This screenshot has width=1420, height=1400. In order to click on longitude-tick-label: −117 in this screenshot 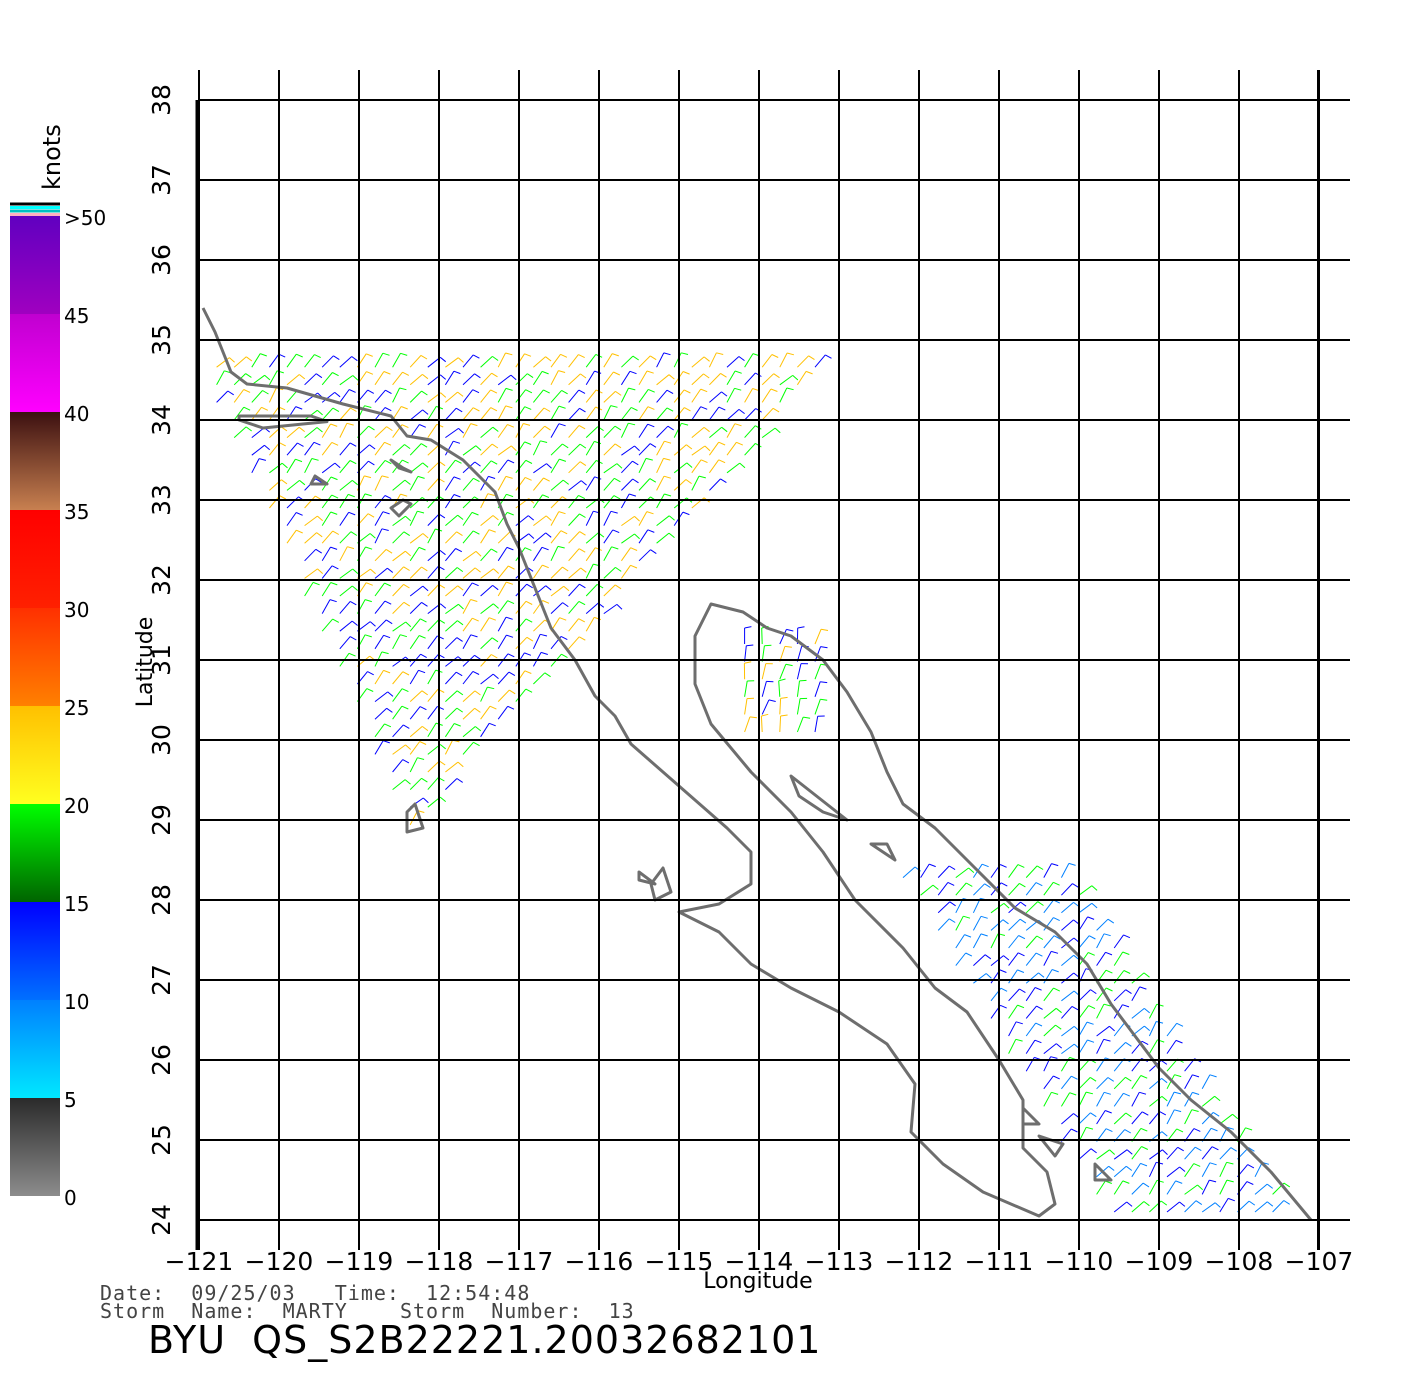, I will do `click(519, 1261)`.